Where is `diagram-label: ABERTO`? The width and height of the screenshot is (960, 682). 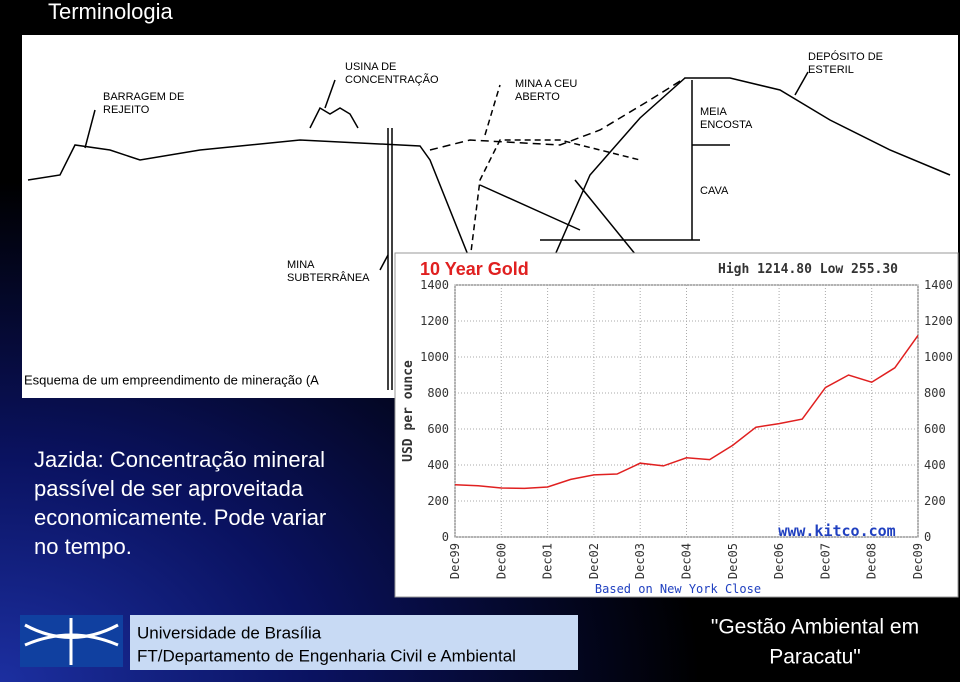
diagram-label: ABERTO is located at coordinates (537, 97).